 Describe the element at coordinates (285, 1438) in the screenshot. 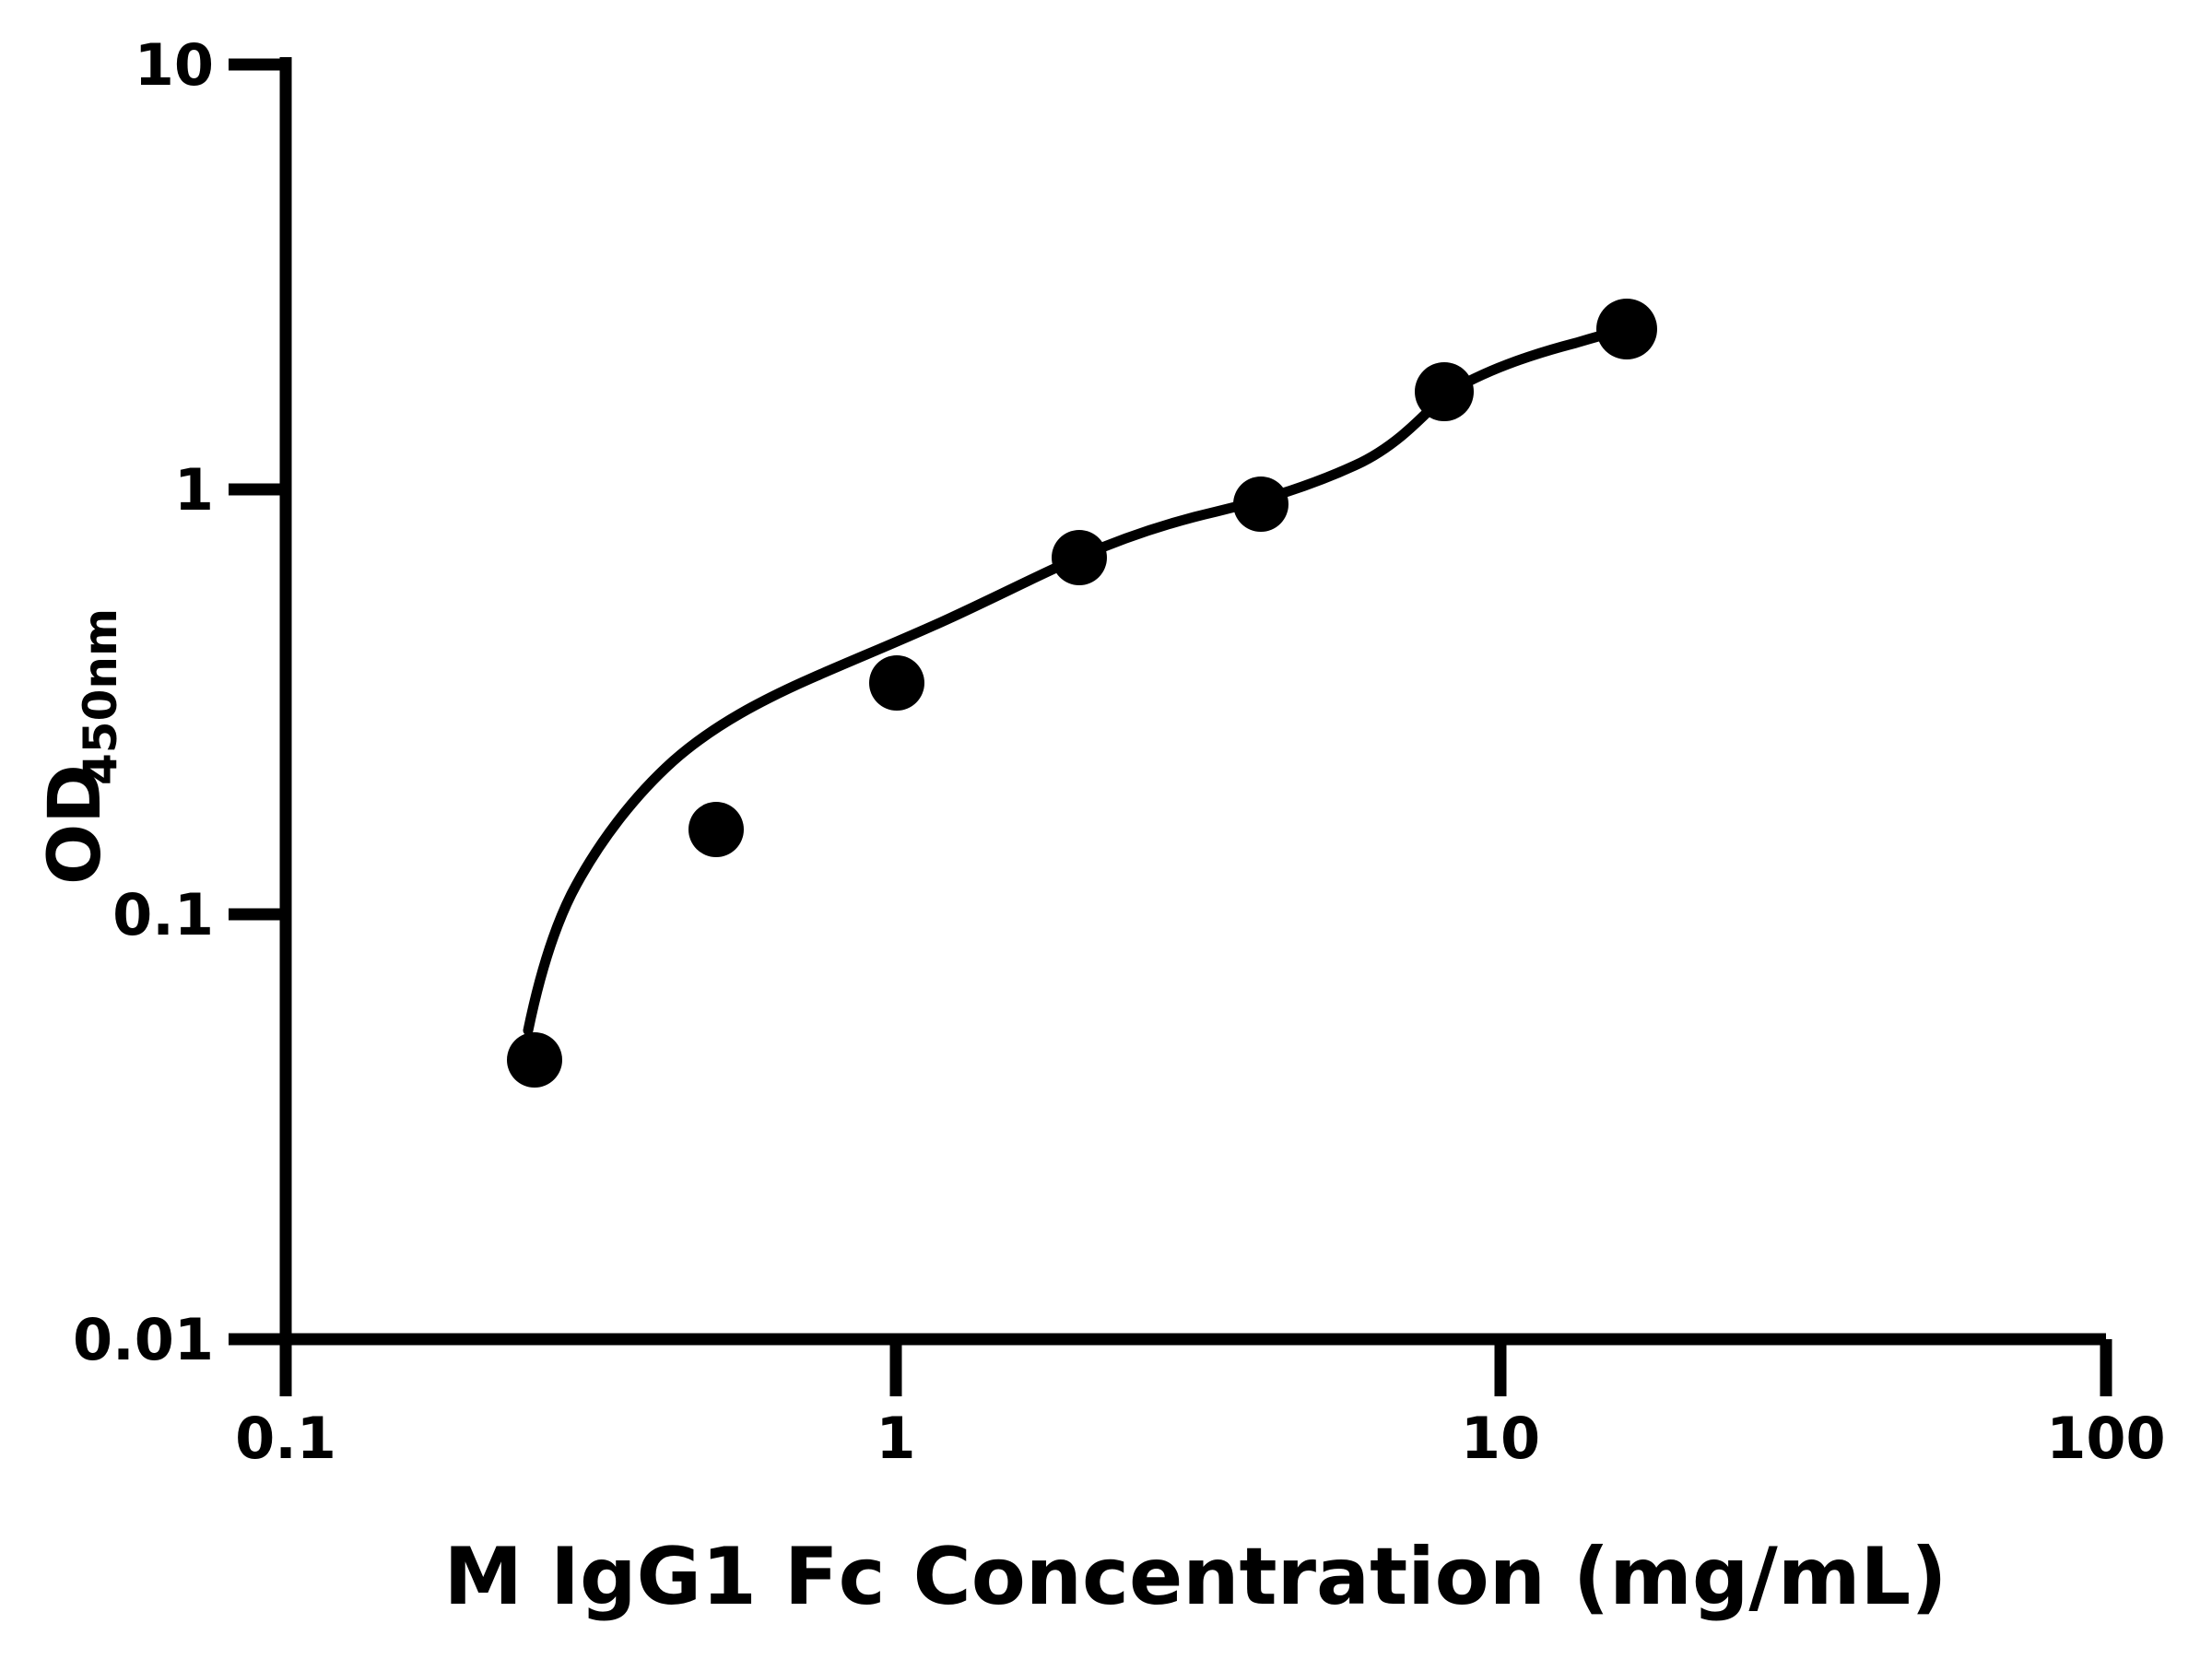

I see `x-tick-label-0p1: 0.1` at that location.